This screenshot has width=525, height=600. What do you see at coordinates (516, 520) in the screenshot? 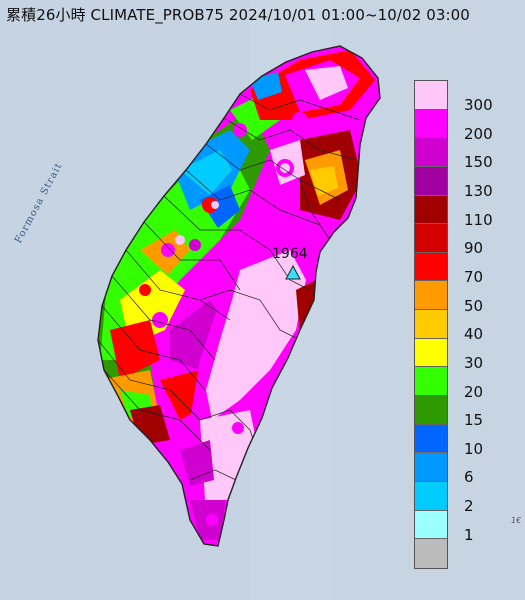
I see `edge-label: 1€` at bounding box center [516, 520].